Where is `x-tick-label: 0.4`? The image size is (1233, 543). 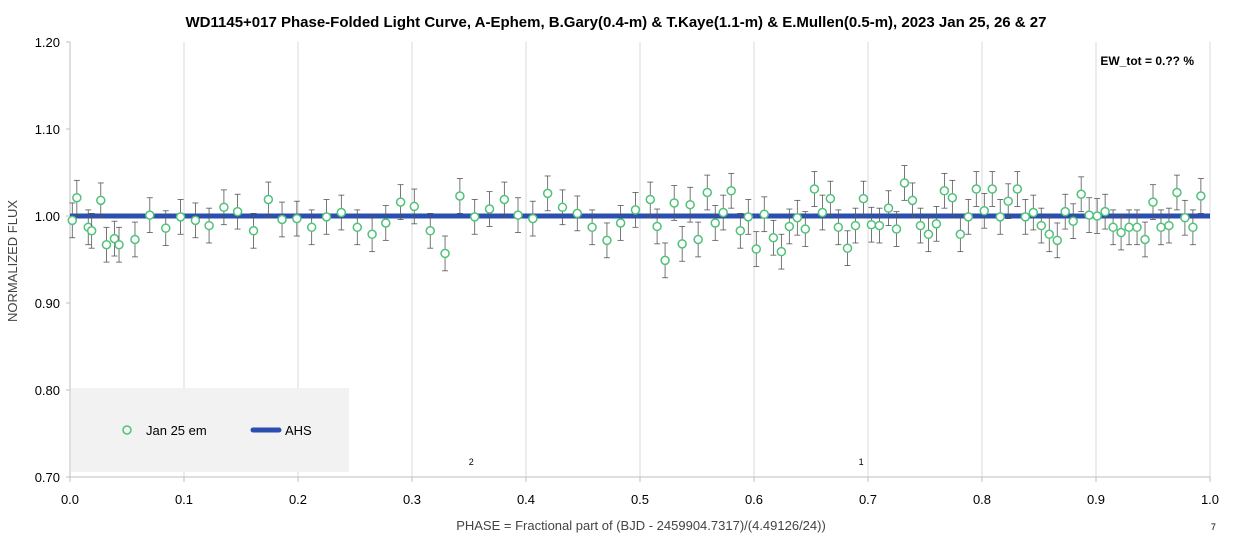 x-tick-label: 0.4 is located at coordinates (526, 499).